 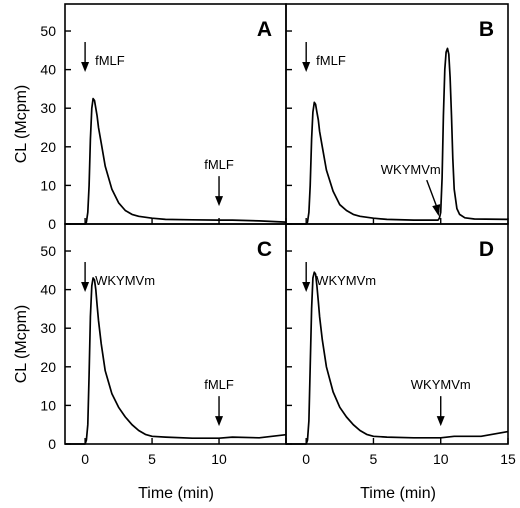 I want to click on x-tick-label: 15, so click(x=508, y=459).